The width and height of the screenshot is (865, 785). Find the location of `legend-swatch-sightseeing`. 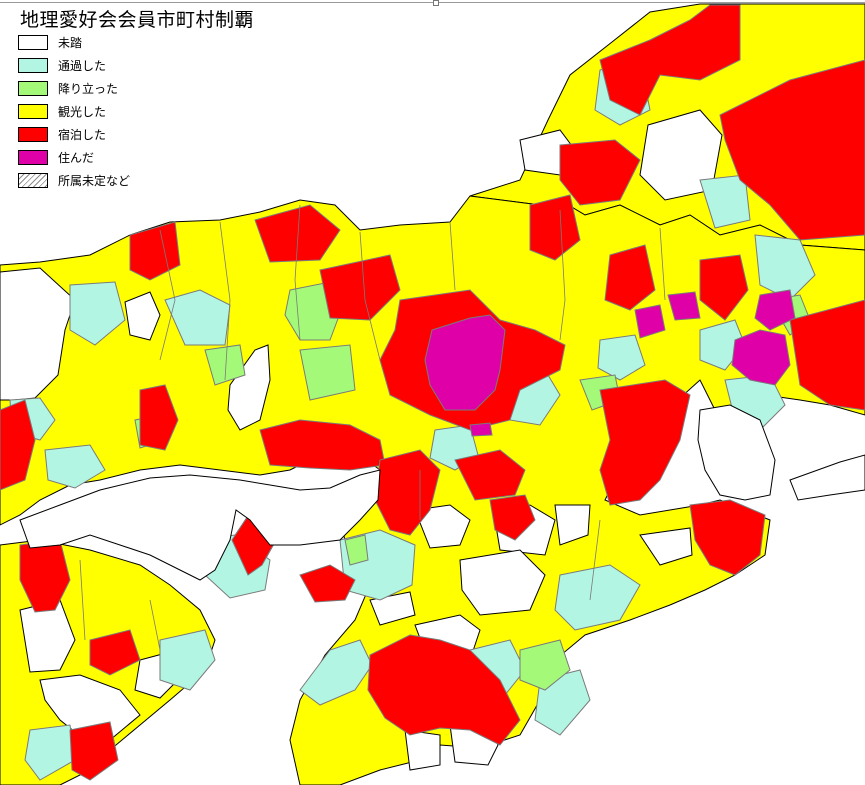

legend-swatch-sightseeing is located at coordinates (33, 111).